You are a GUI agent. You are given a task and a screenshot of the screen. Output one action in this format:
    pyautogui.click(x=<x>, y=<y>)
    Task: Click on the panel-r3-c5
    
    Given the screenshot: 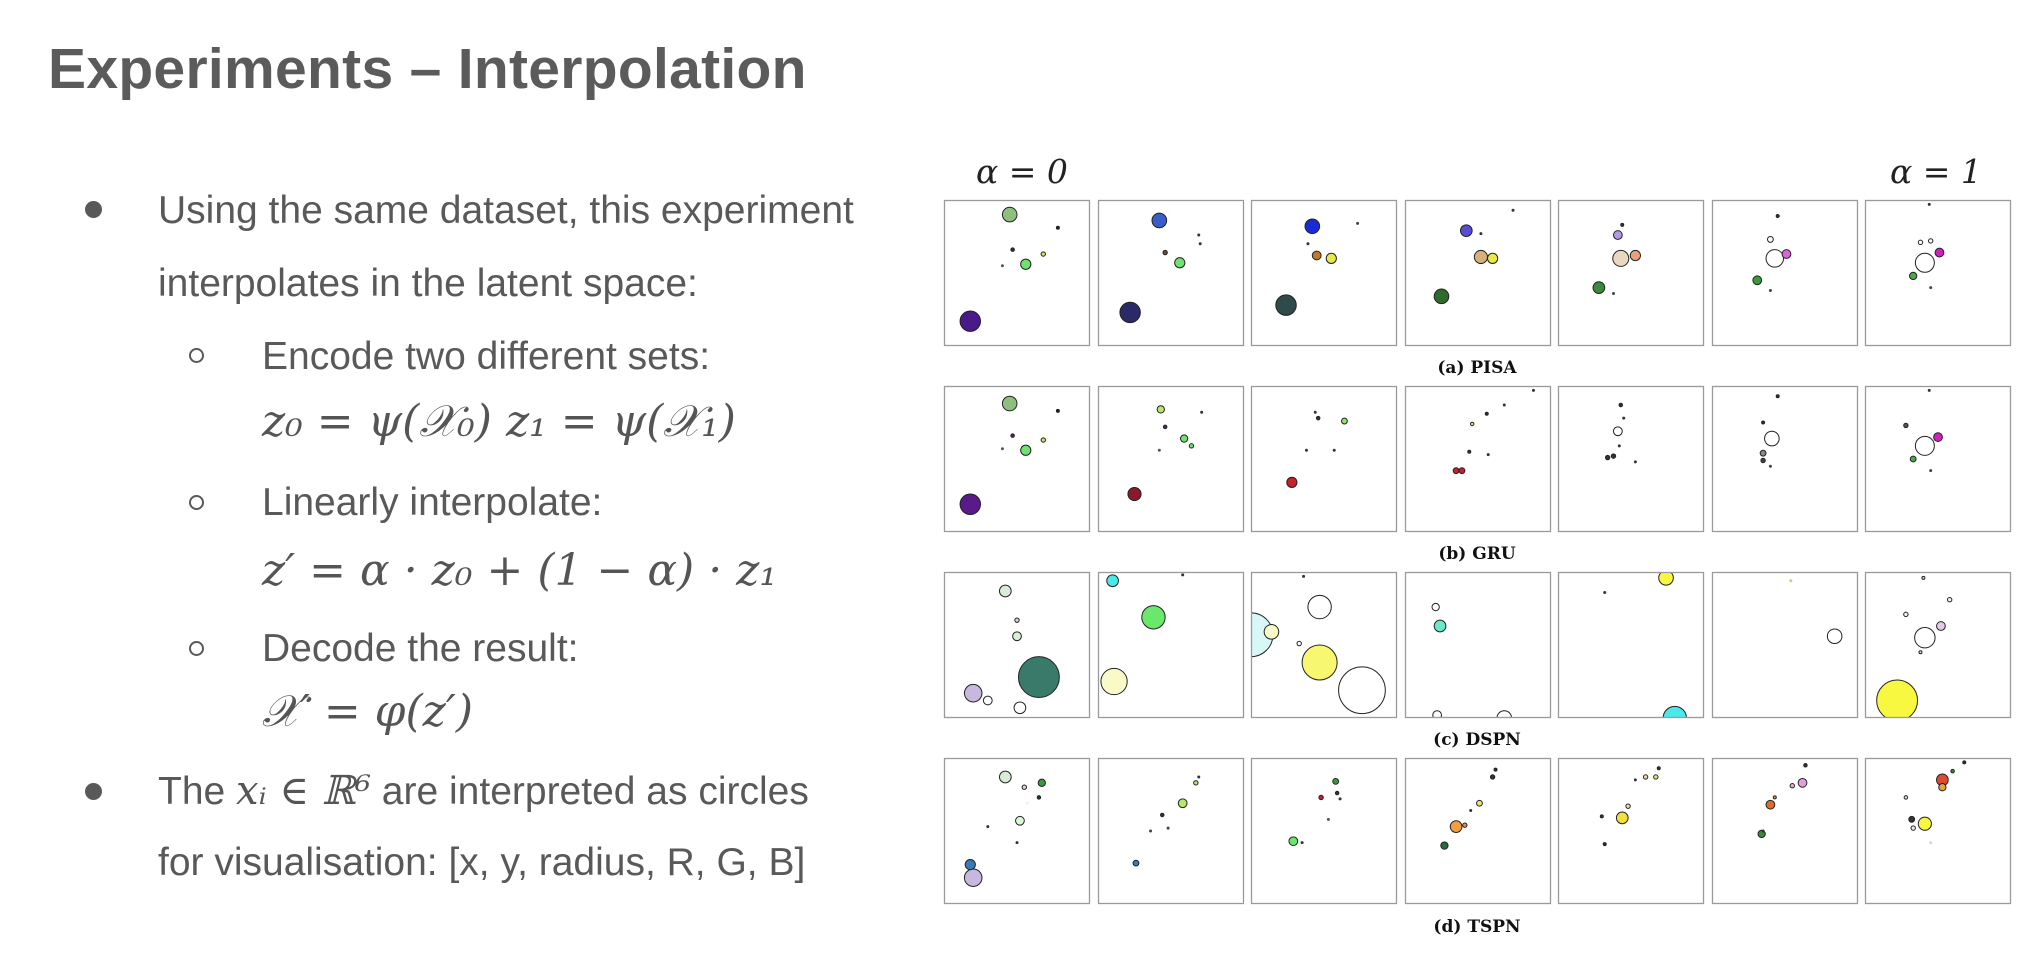 What is the action you would take?
    pyautogui.click(x=1782, y=801)
    